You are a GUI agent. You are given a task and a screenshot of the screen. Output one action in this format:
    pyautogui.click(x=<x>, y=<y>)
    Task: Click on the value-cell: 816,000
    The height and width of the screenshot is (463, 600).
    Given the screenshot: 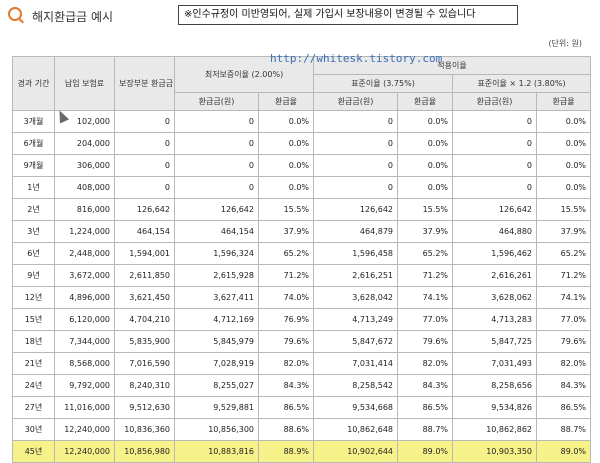 What is the action you would take?
    pyautogui.click(x=84, y=209)
    